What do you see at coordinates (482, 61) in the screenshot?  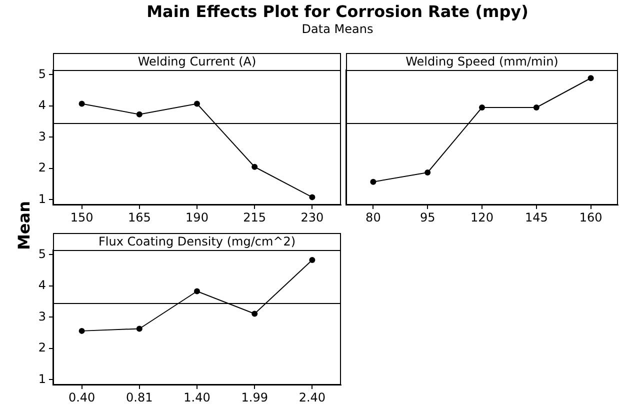 I see `x-axis-title: Welding Speed (mm/min)` at bounding box center [482, 61].